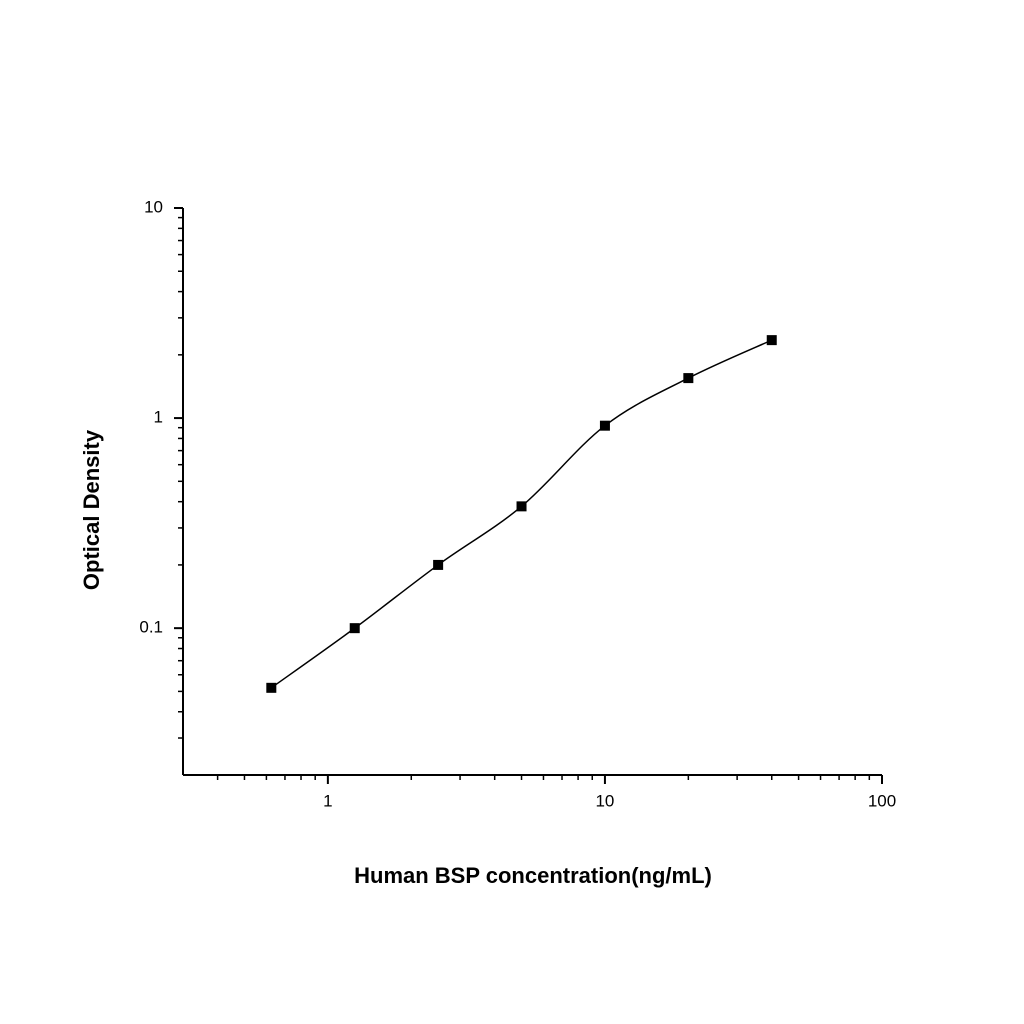 The height and width of the screenshot is (1024, 1024). I want to click on x-tick-label: 10, so click(604, 800).